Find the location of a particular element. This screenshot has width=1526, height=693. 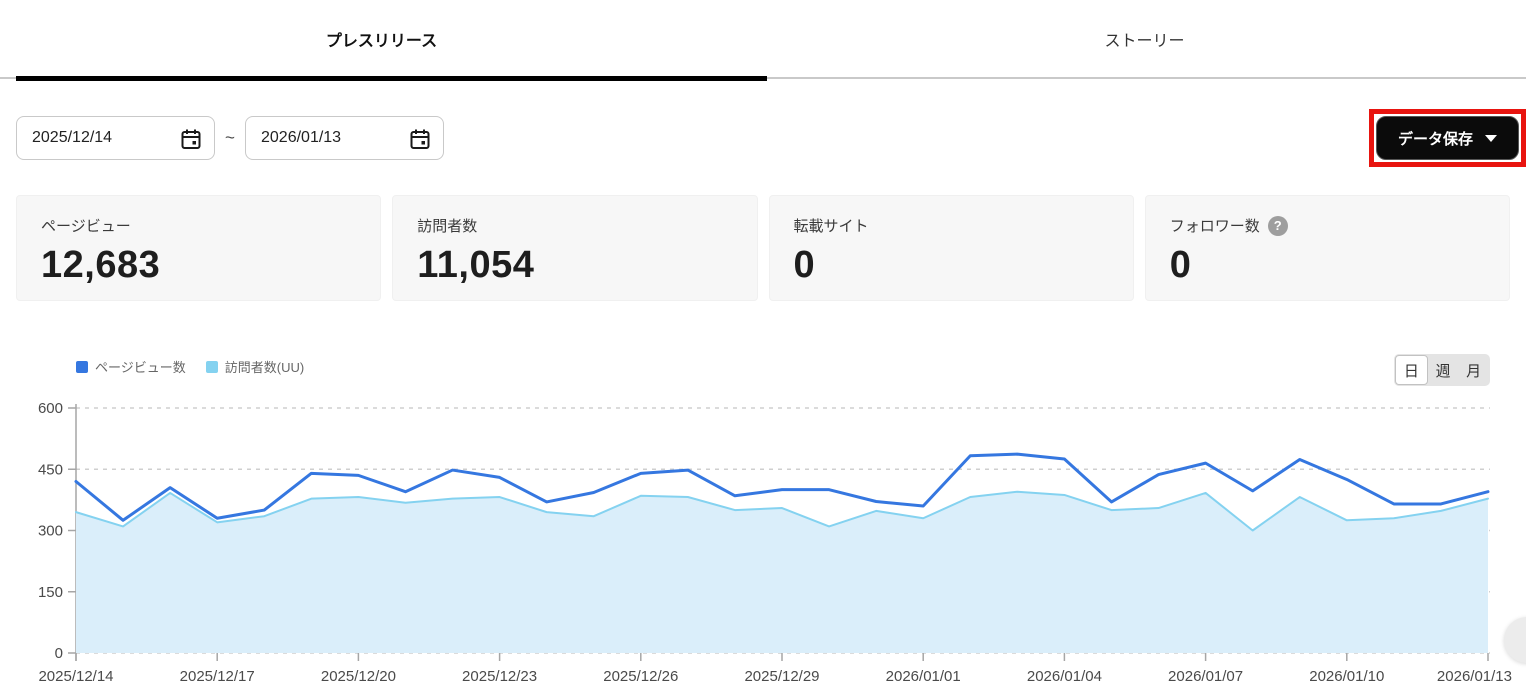

end-date-input is located at coordinates (344, 138).